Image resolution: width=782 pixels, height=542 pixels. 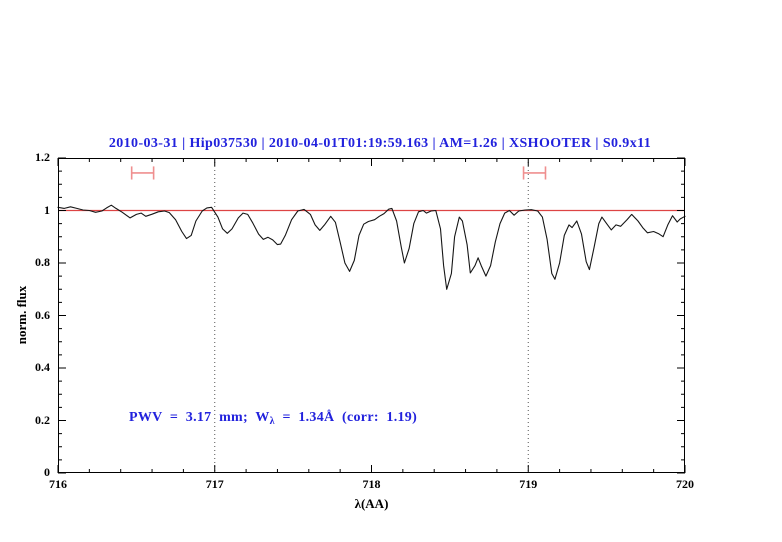 I want to click on lambda-subscript: λ, so click(x=272, y=421).